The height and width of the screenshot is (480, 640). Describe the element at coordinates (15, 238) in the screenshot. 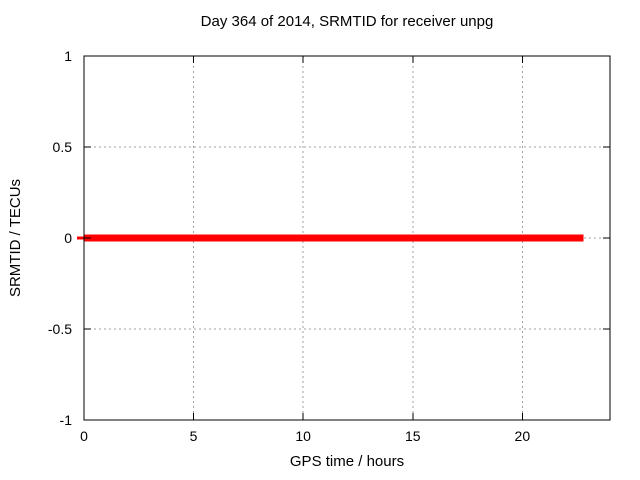

I see `y-axis-label: SRMTID / TECUs` at that location.